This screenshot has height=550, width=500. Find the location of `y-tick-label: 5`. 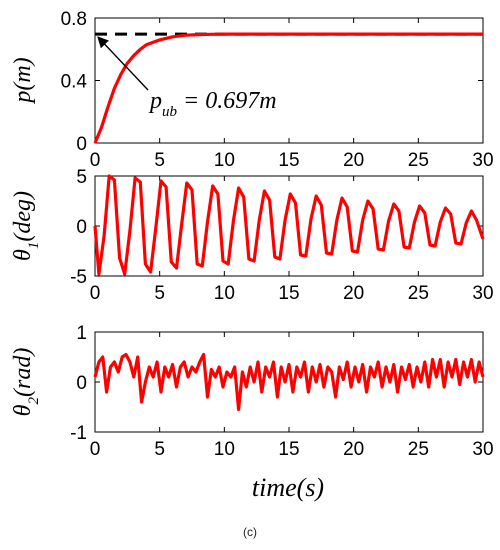

y-tick-label: 5 is located at coordinates (81, 177).